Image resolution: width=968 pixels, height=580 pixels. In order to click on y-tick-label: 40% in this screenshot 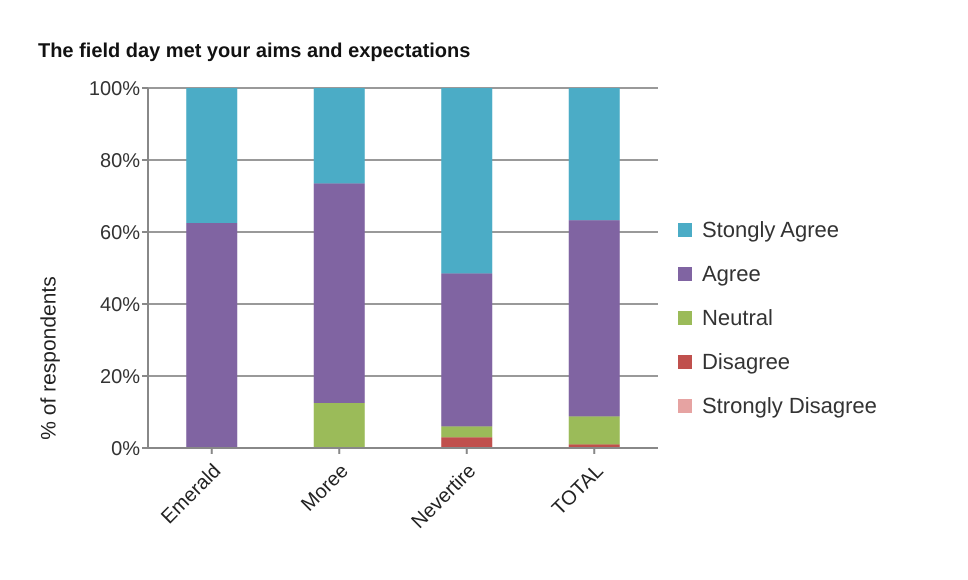, I will do `click(120, 305)`.